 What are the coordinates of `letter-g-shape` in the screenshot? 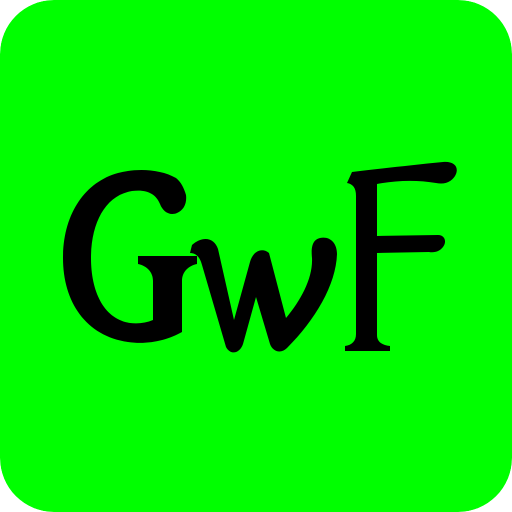 It's located at (130, 256).